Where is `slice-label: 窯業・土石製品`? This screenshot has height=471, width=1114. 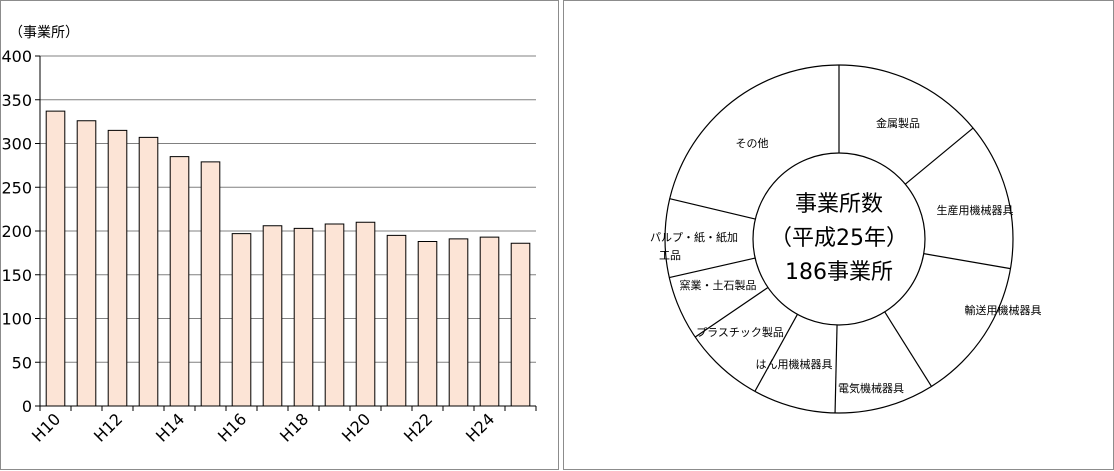
slice-label: 窯業・土石製品 is located at coordinates (718, 285).